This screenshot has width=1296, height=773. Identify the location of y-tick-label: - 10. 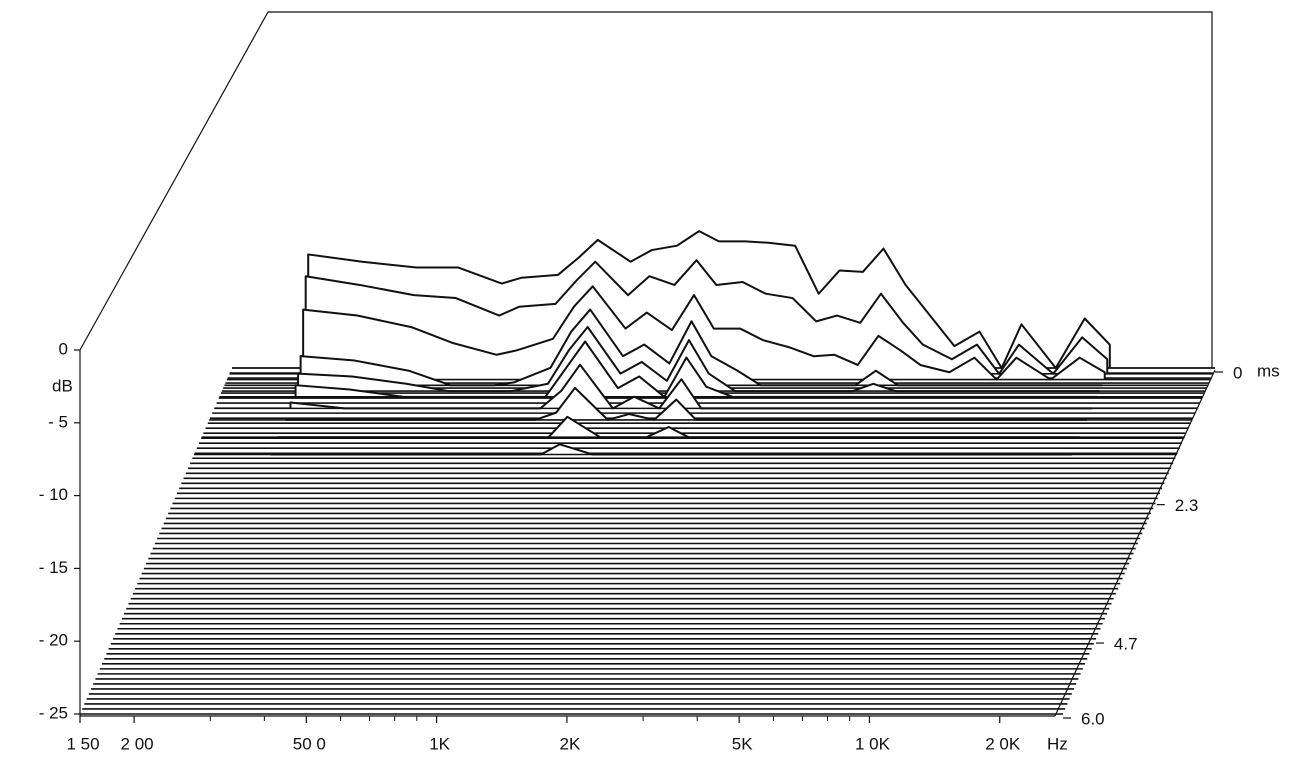
(53, 494).